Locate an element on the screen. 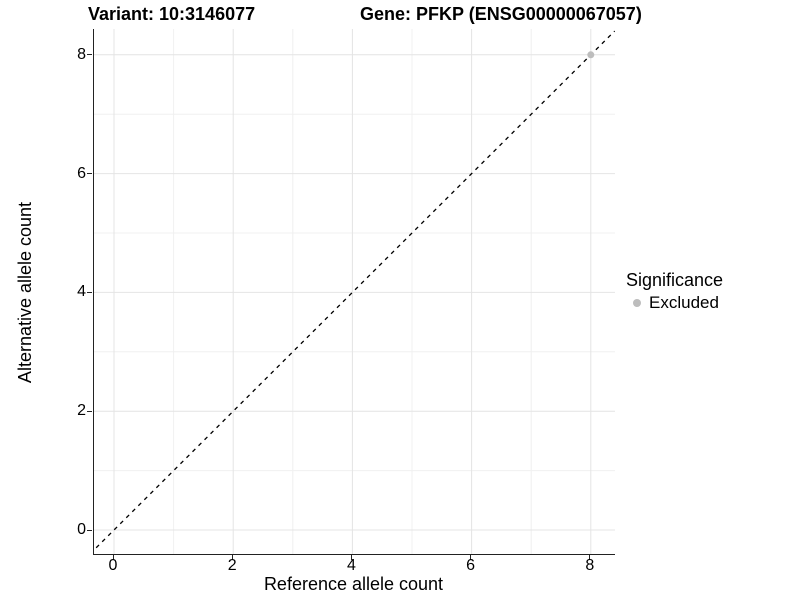 This screenshot has height=600, width=800. legend-item-label: Excluded is located at coordinates (684, 302).